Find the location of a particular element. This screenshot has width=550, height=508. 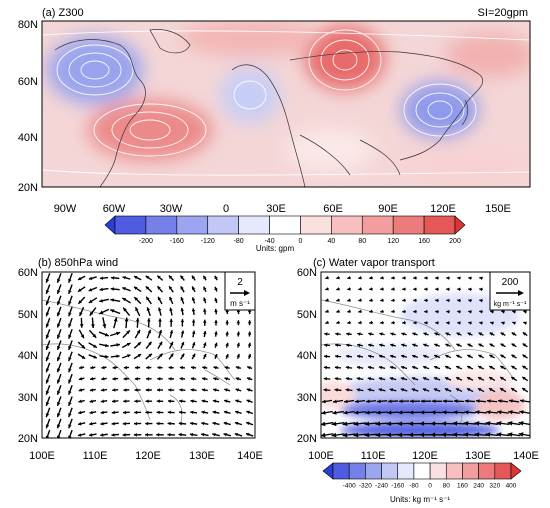

colorbar-tick-label: -400 is located at coordinates (349, 486).